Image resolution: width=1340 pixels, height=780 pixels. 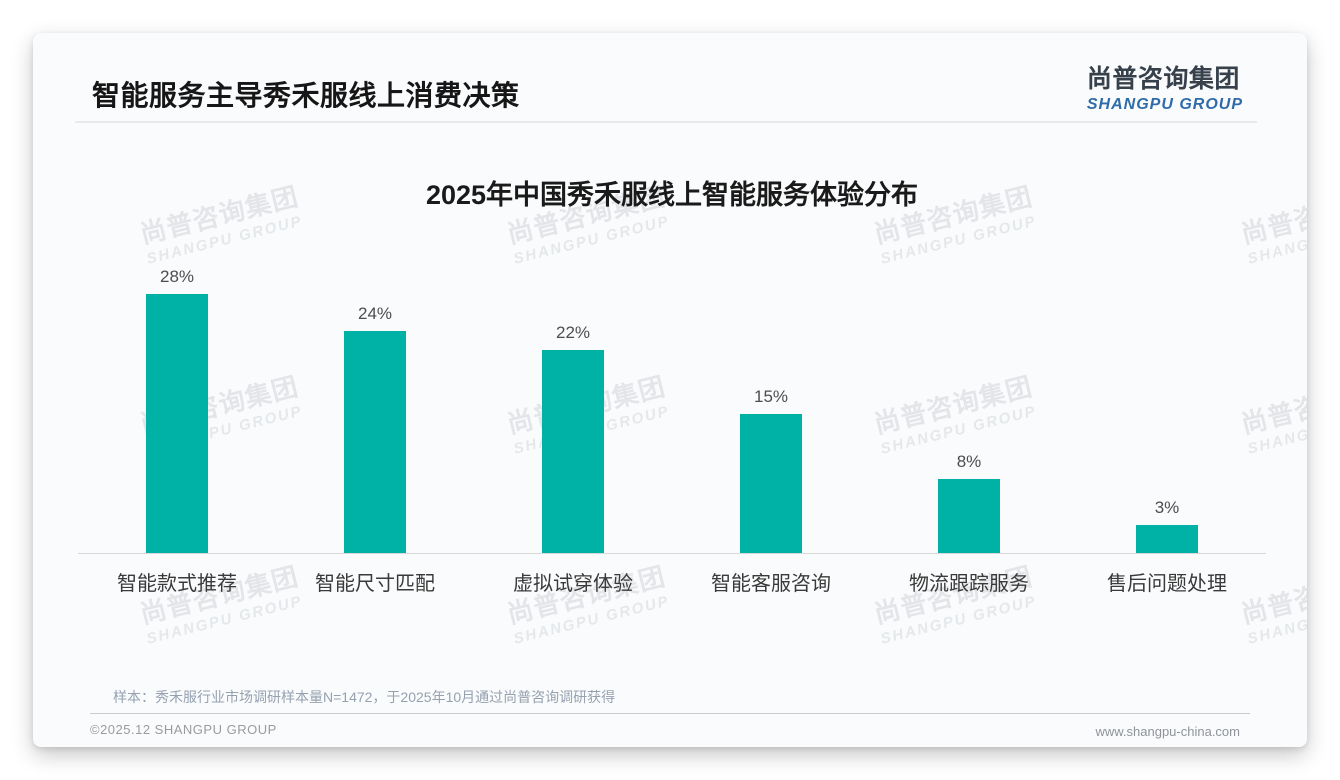 I want to click on logo-chinese-text: 尚普咨询集团, so click(x=1163, y=79).